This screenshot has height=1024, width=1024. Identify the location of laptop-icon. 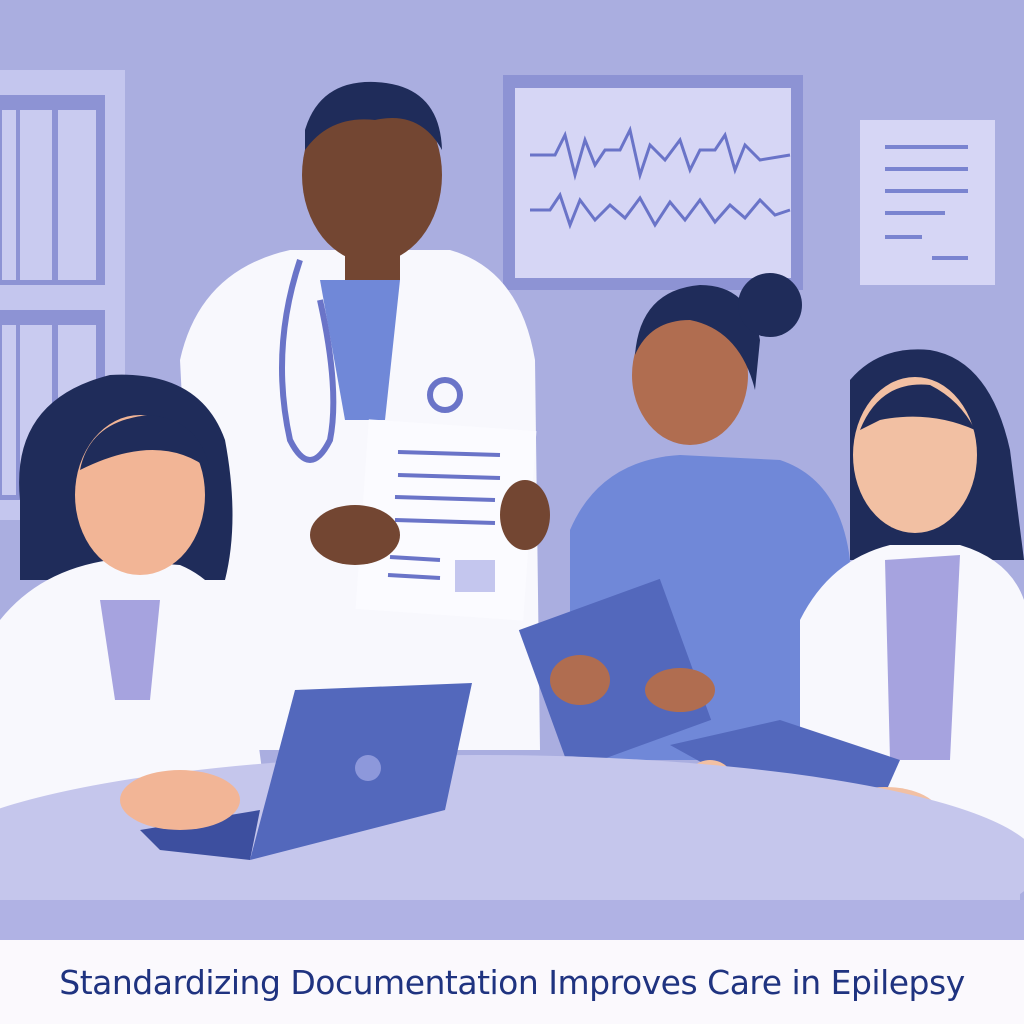
(296, 771).